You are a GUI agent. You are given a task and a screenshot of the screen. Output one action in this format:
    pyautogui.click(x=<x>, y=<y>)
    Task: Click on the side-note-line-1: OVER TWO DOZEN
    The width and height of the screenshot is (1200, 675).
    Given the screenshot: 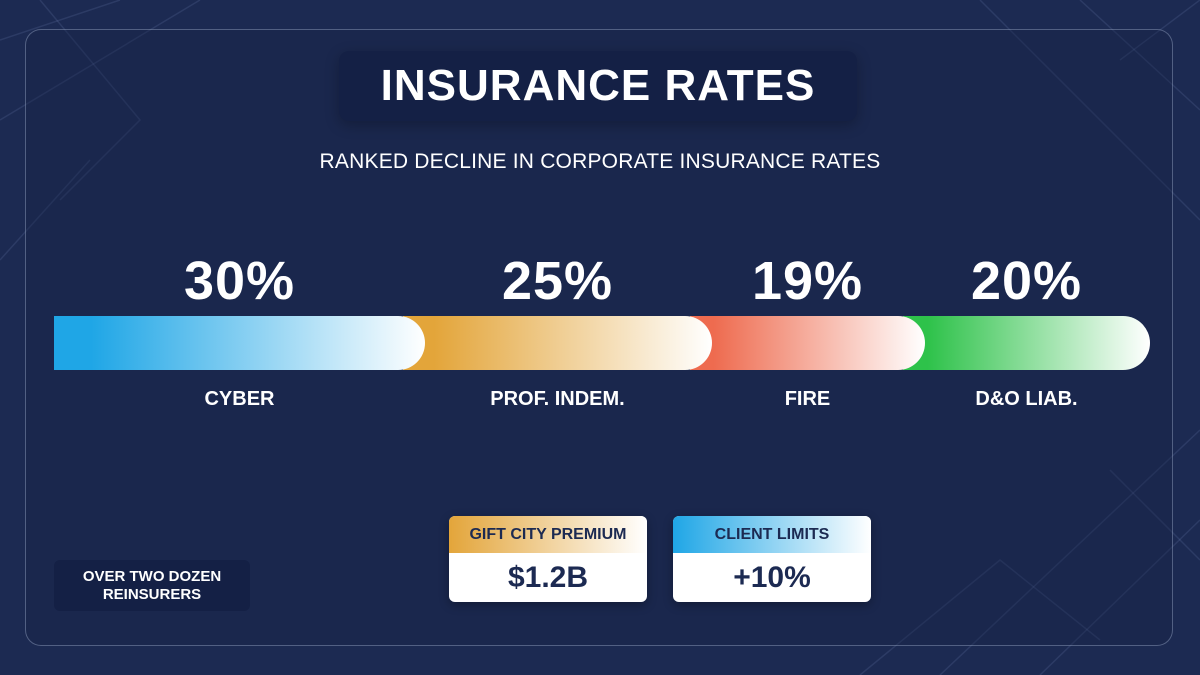 What is the action you would take?
    pyautogui.click(x=152, y=576)
    